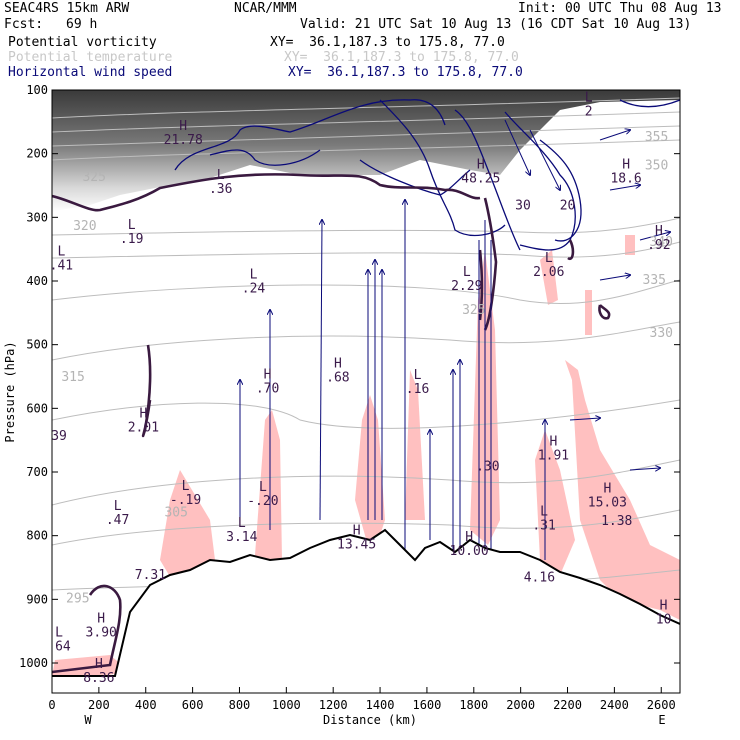  Describe the element at coordinates (267, 388) in the screenshot. I see `extremum-value: .70` at that location.